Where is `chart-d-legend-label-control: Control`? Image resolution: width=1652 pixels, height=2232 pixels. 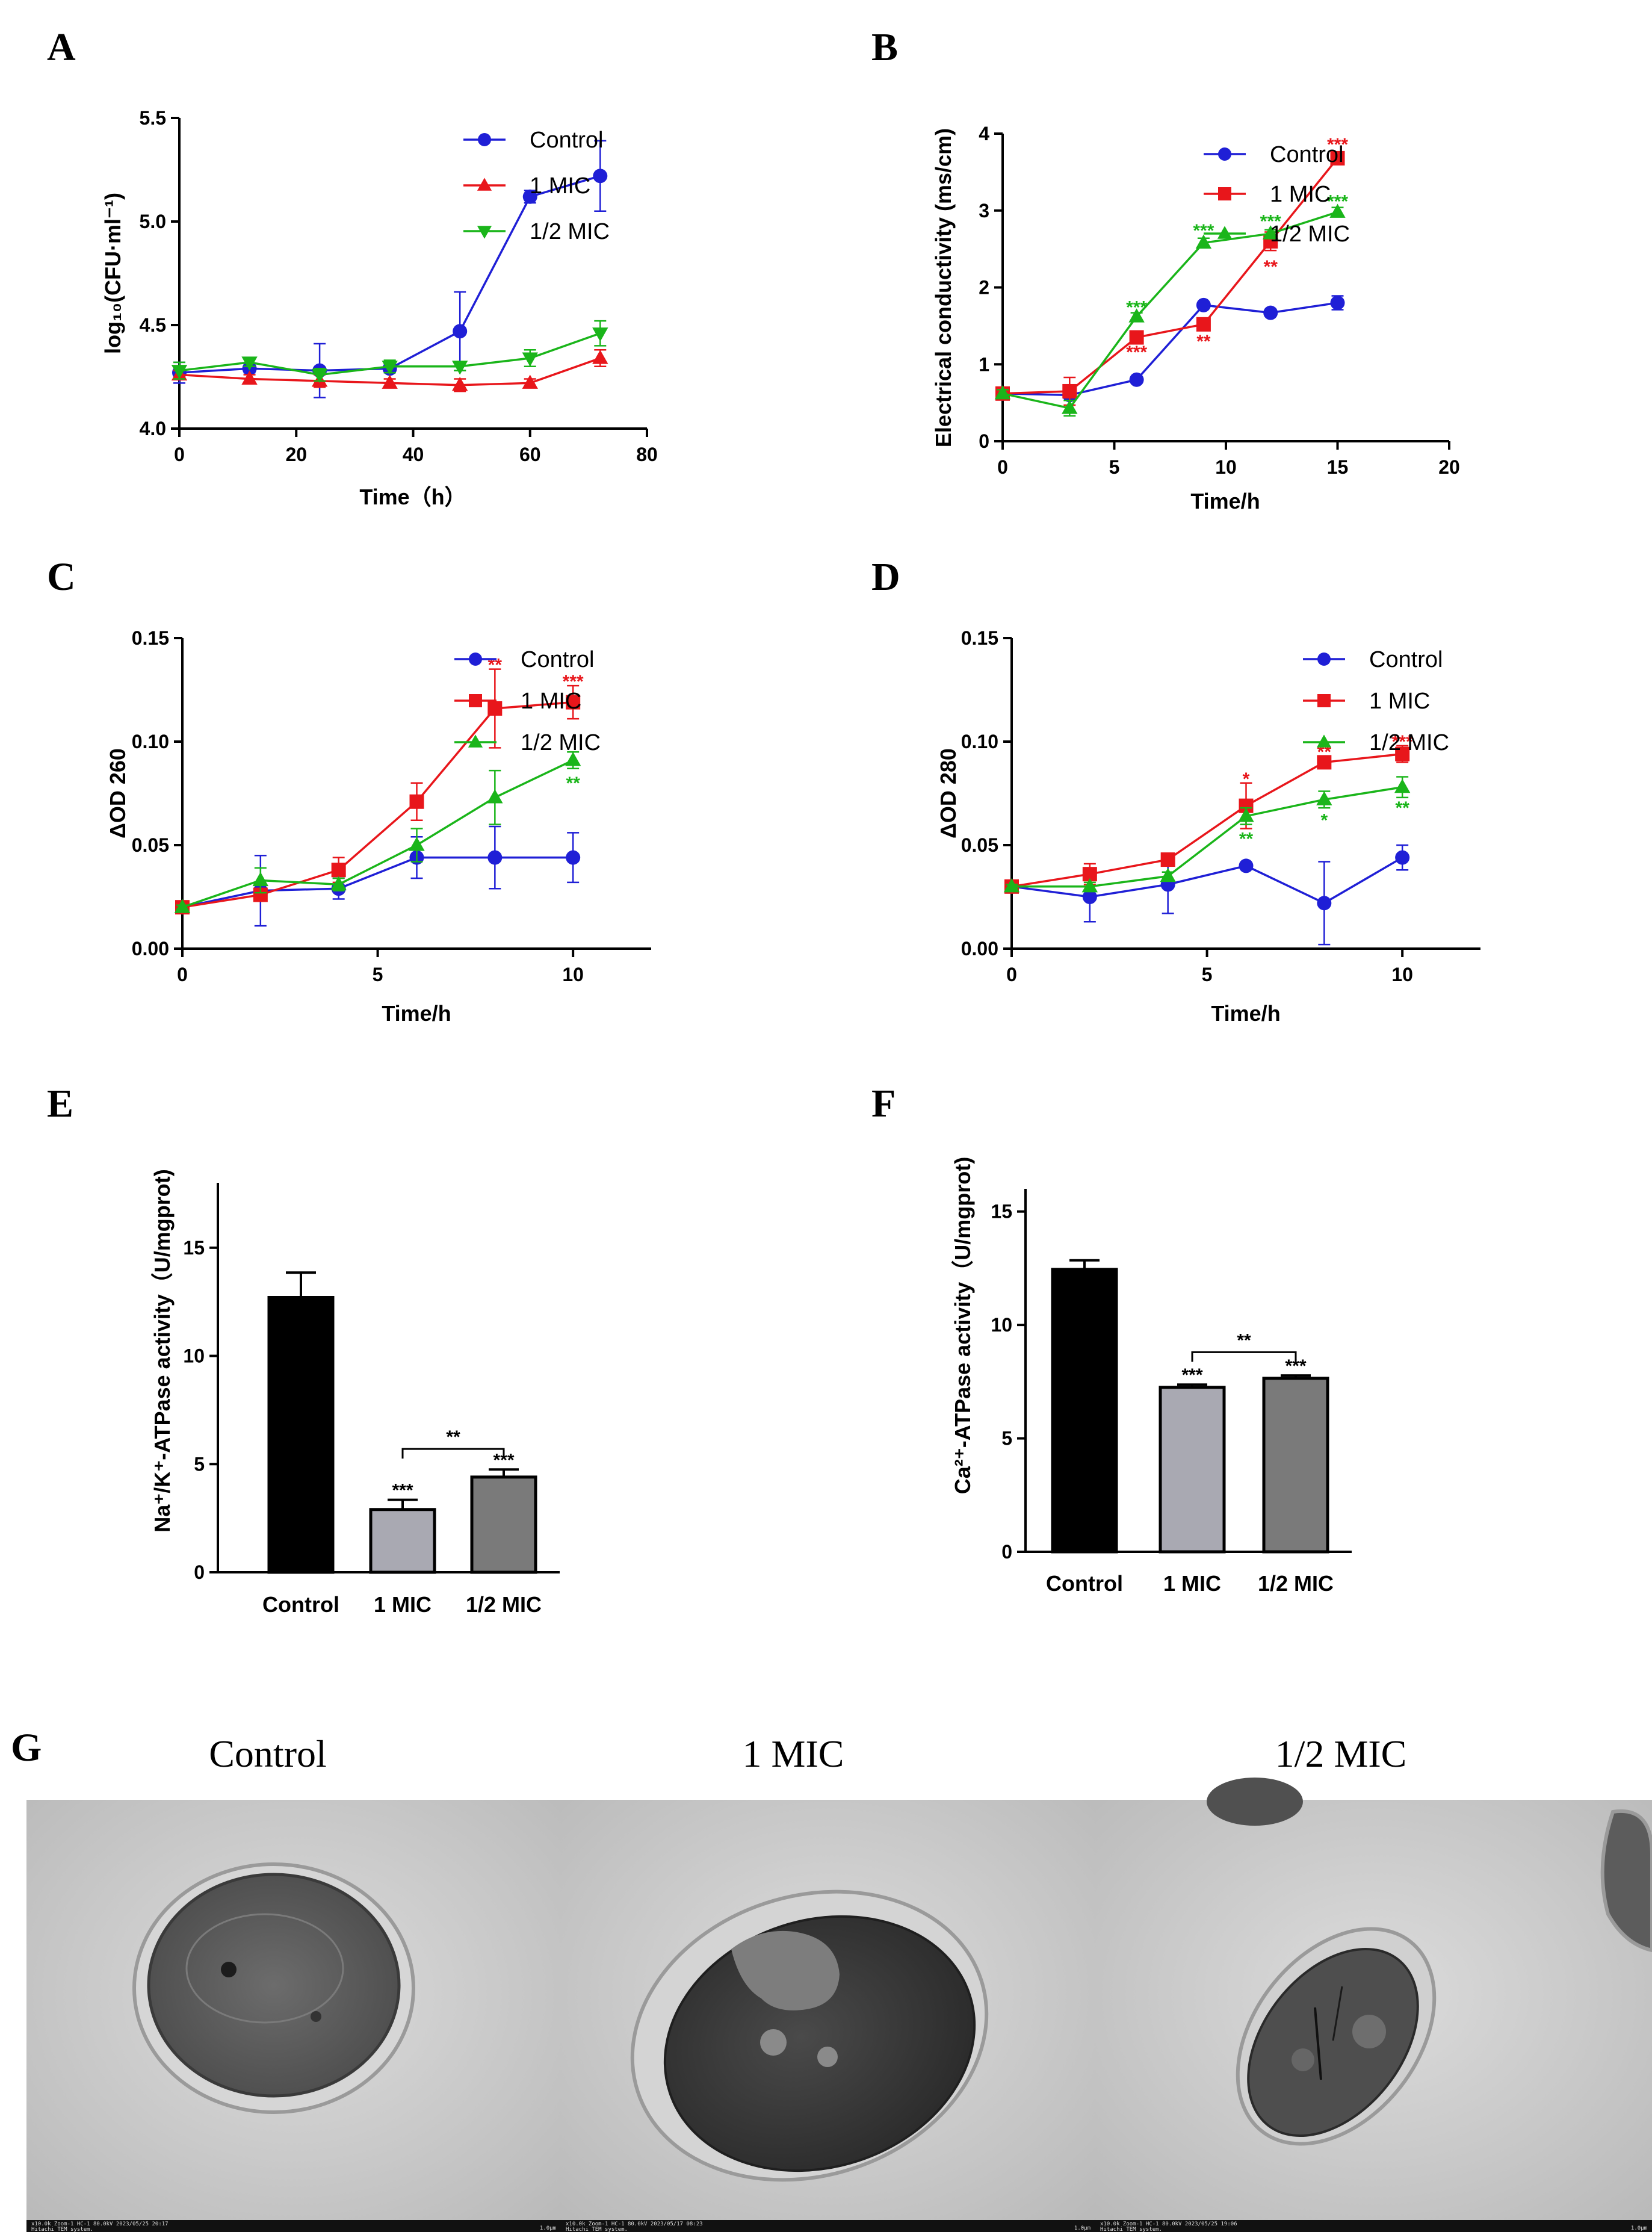 chart-d-legend-label-control: Control is located at coordinates (1406, 659).